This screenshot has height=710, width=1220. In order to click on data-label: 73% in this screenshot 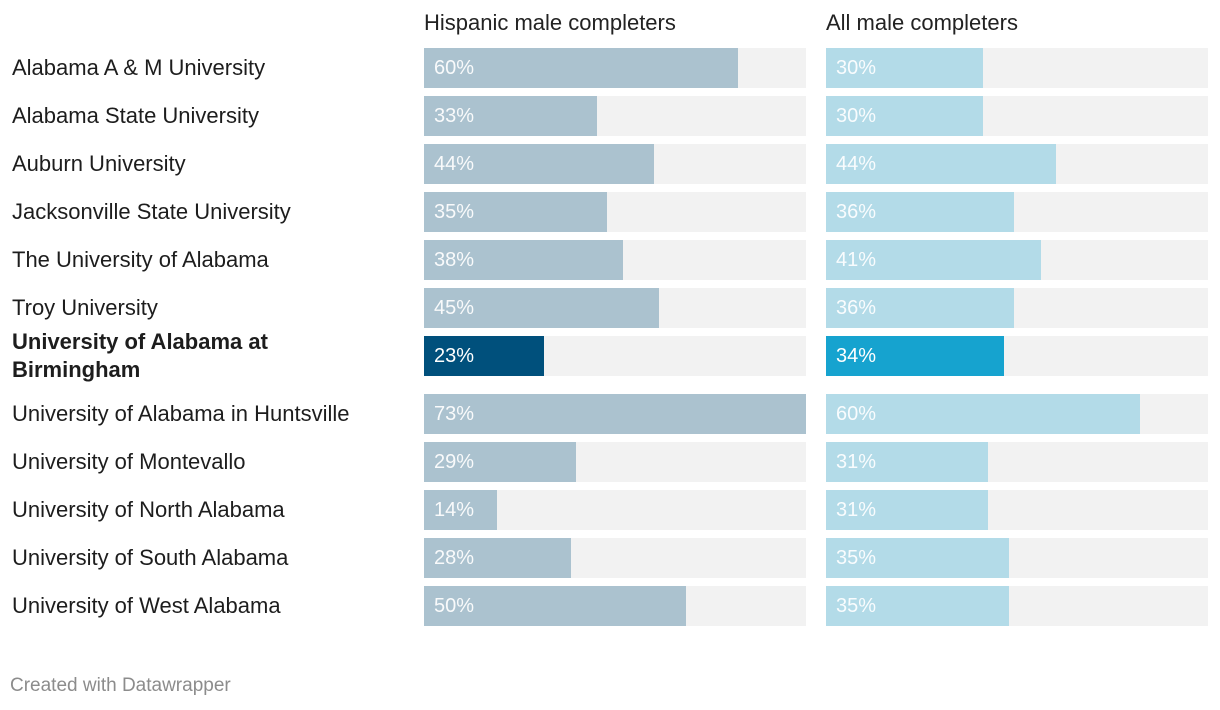, I will do `click(454, 414)`.